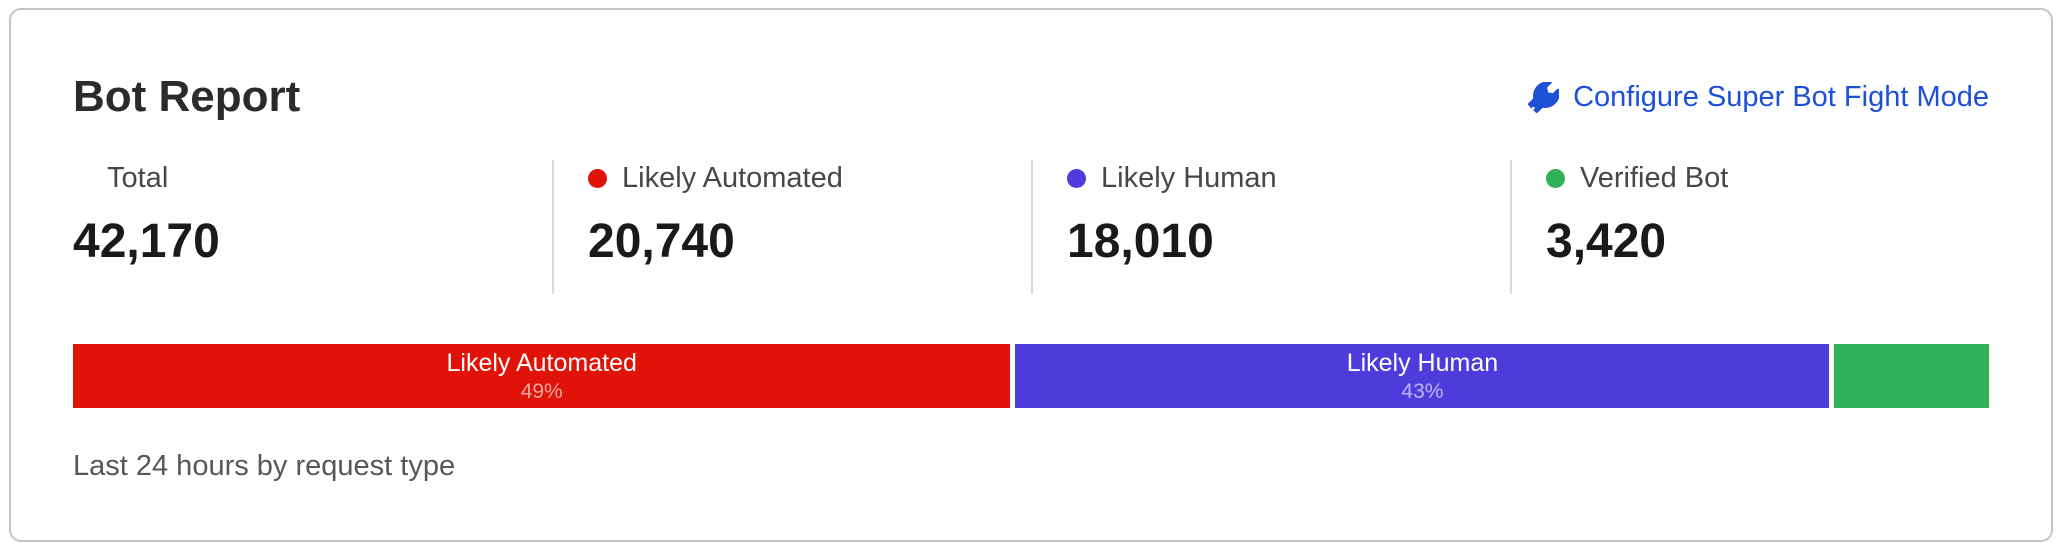  I want to click on stat-label: Total, so click(138, 178).